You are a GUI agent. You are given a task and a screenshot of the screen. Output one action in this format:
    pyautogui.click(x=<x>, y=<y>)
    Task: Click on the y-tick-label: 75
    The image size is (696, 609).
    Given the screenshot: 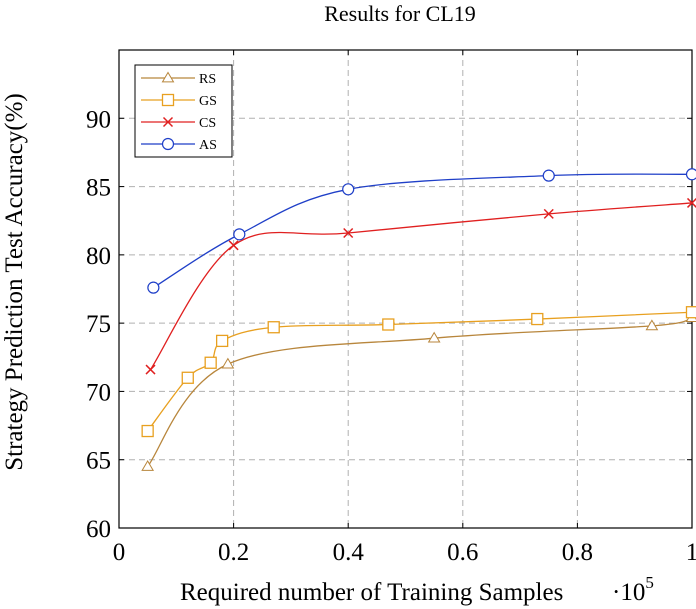 What is the action you would take?
    pyautogui.click(x=98, y=324)
    